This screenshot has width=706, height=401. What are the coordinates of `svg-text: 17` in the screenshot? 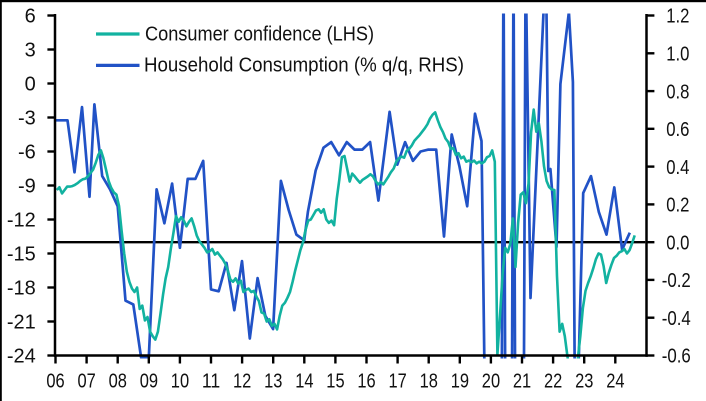 It's located at (398, 381).